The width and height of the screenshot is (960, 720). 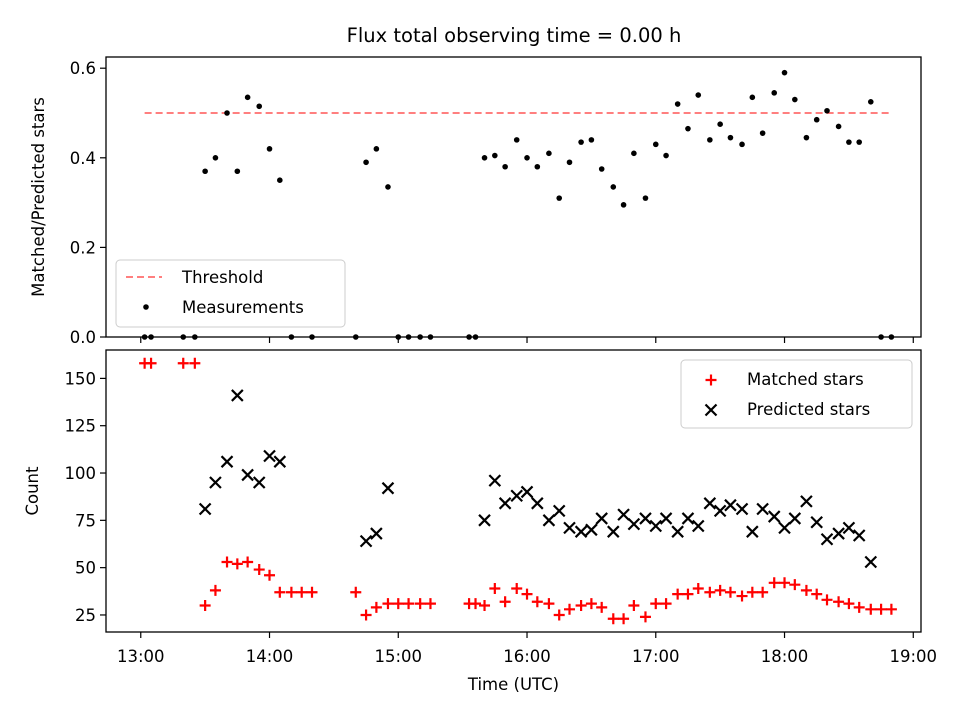 I want to click on x-tick-label: 18:00, so click(x=785, y=656).